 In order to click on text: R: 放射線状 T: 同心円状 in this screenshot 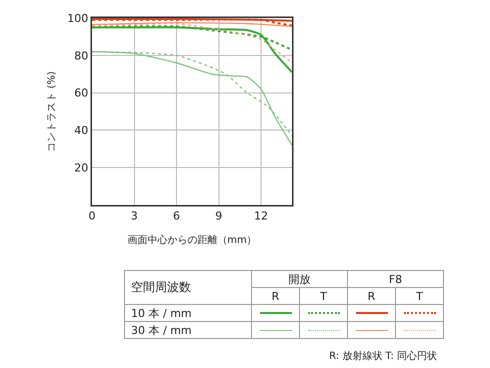, I will do `click(383, 356)`.